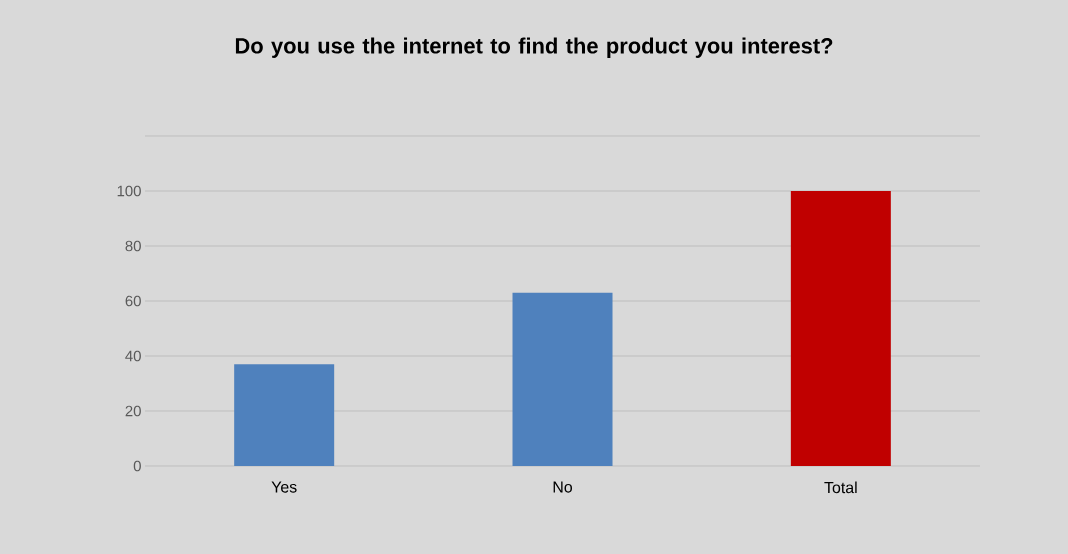  Describe the element at coordinates (563, 487) in the screenshot. I see `x-tick-label: No` at that location.